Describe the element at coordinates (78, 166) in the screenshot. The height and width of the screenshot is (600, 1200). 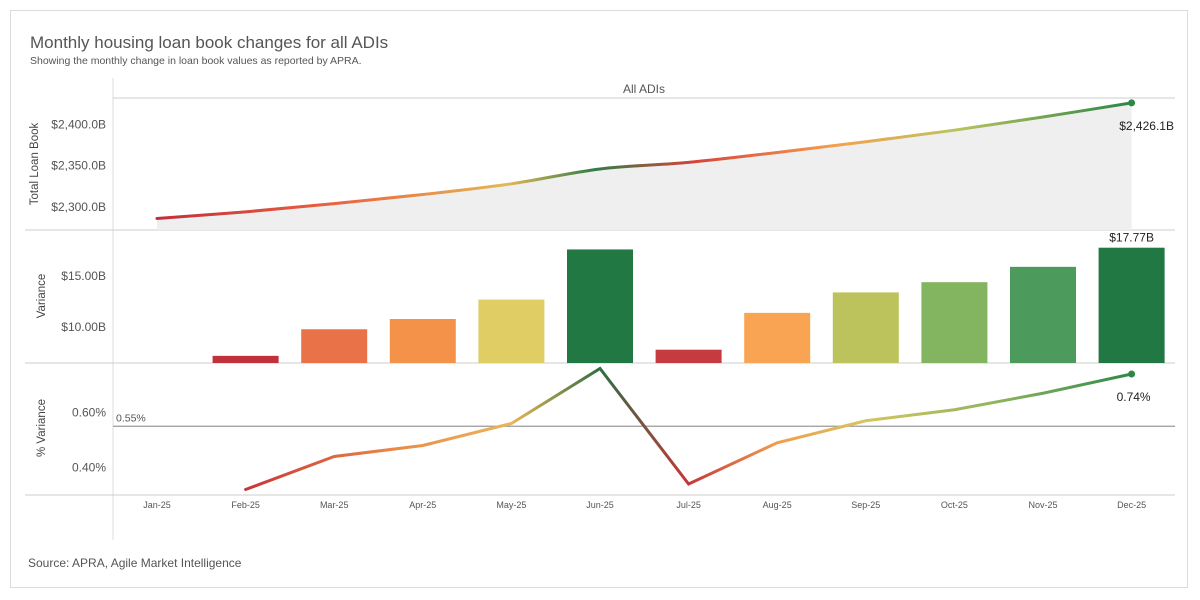
I see `total-y-tick-label: $2,350.0B` at that location.